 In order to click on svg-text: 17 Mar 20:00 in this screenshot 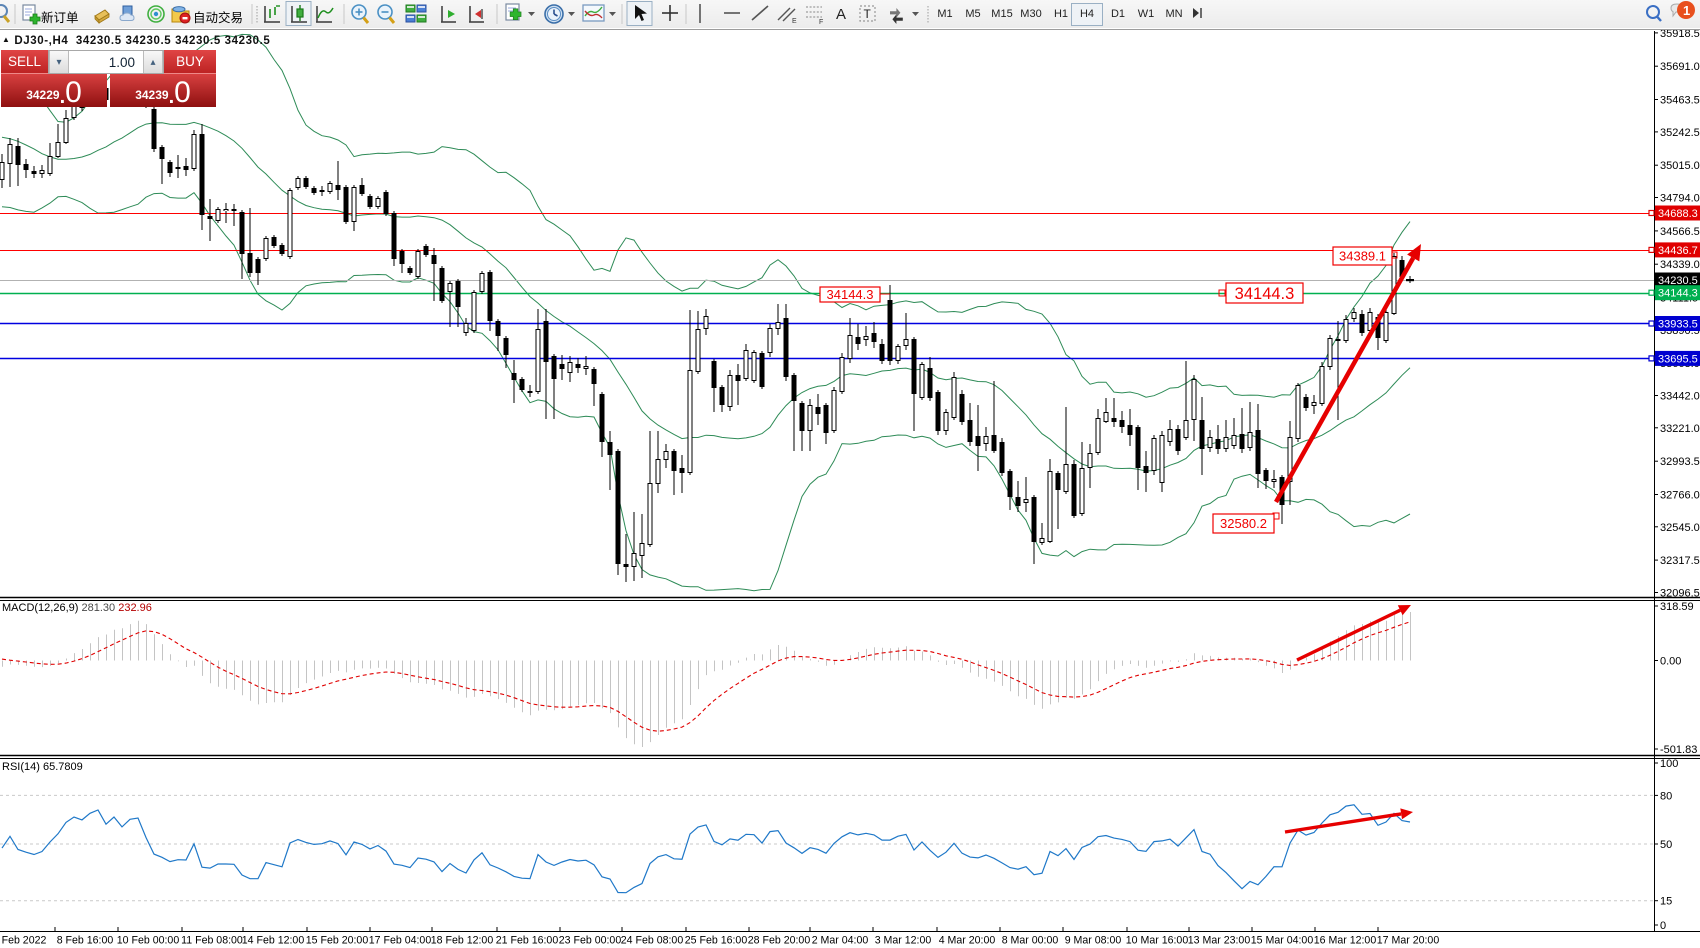, I will do `click(1408, 941)`.